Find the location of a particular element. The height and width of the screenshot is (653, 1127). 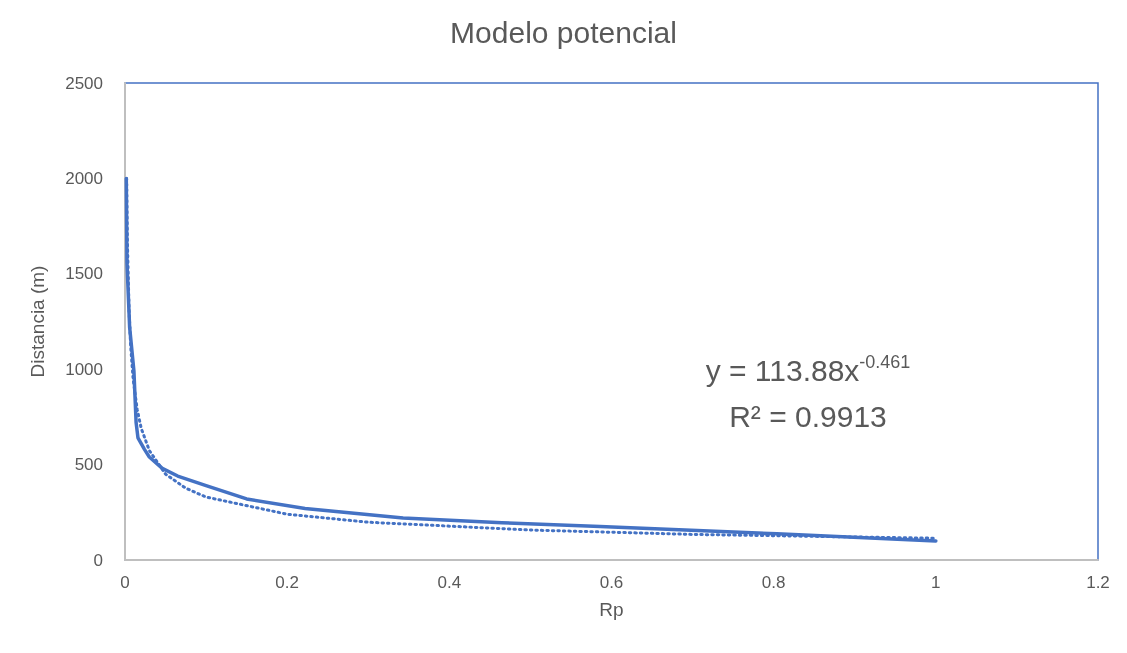

x-tick-label: 0.8 is located at coordinates (773, 582).